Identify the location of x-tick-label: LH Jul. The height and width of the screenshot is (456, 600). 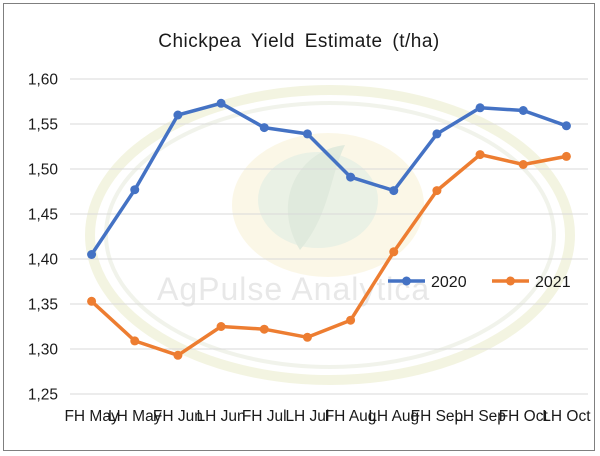
(307, 416).